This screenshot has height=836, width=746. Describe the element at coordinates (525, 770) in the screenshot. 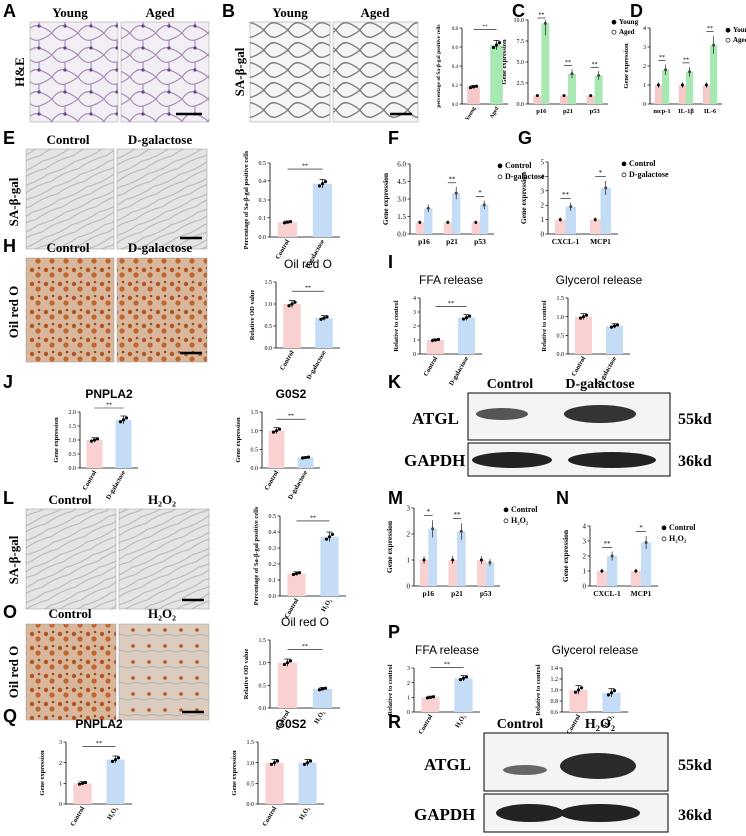

I see `r-atgl-band-ctrl` at that location.